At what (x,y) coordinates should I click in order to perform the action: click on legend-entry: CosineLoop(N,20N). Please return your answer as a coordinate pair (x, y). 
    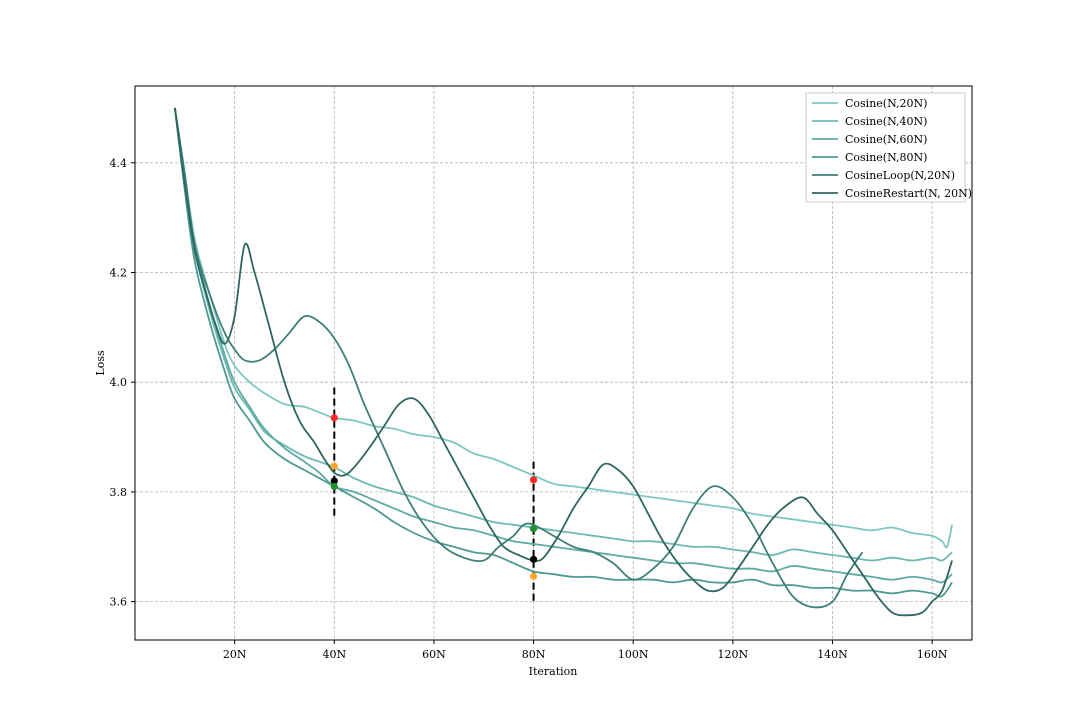
    Looking at the image, I should click on (900, 175).